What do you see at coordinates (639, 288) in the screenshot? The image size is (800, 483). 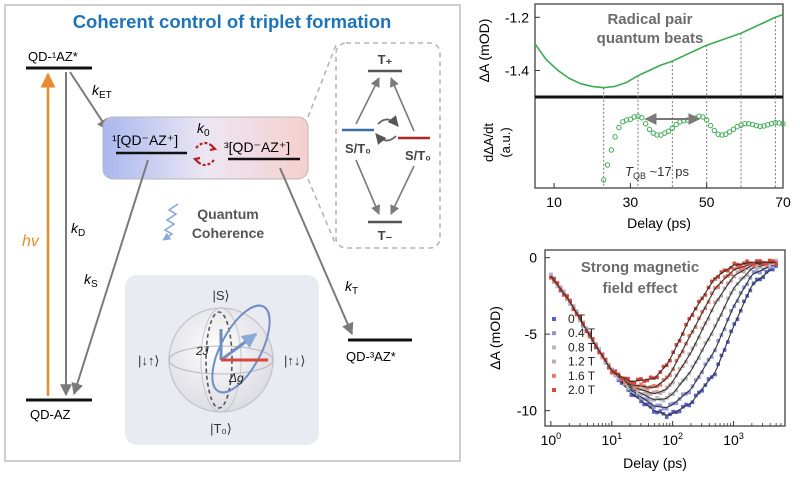 I see `field-title-line2: field effect` at bounding box center [639, 288].